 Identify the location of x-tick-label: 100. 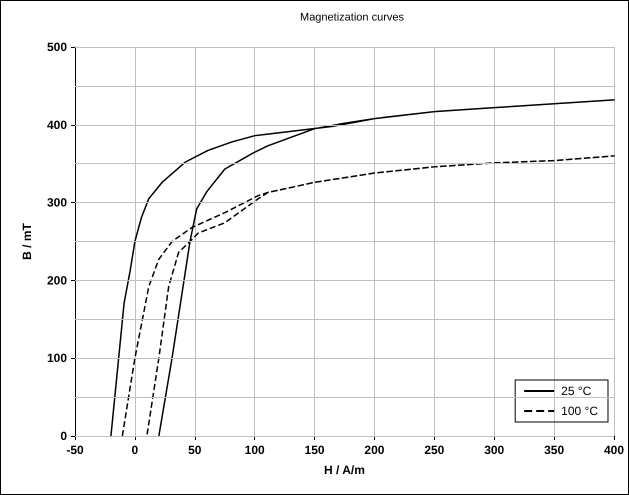
(254, 450).